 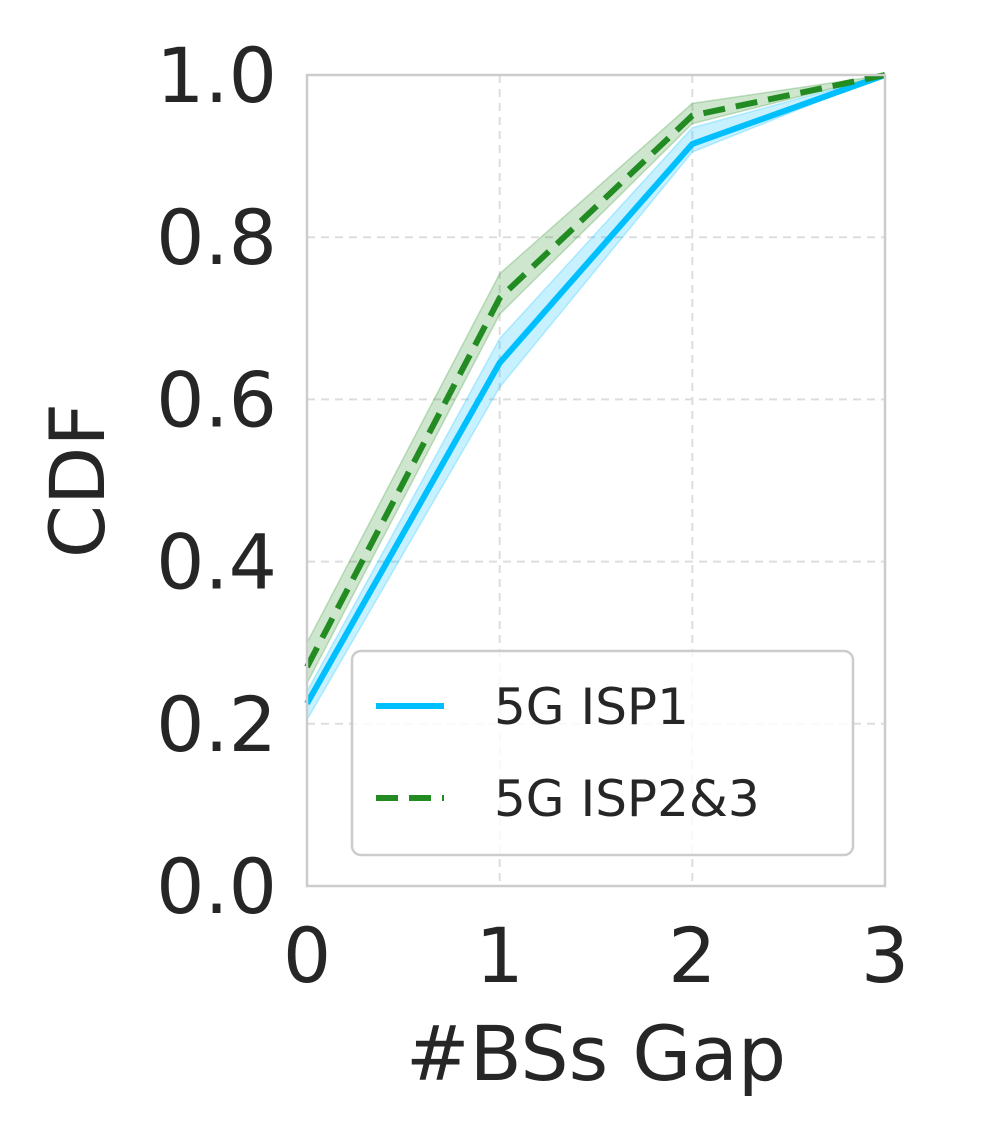 I want to click on y-tick-label-1: 0.2, so click(x=216, y=724).